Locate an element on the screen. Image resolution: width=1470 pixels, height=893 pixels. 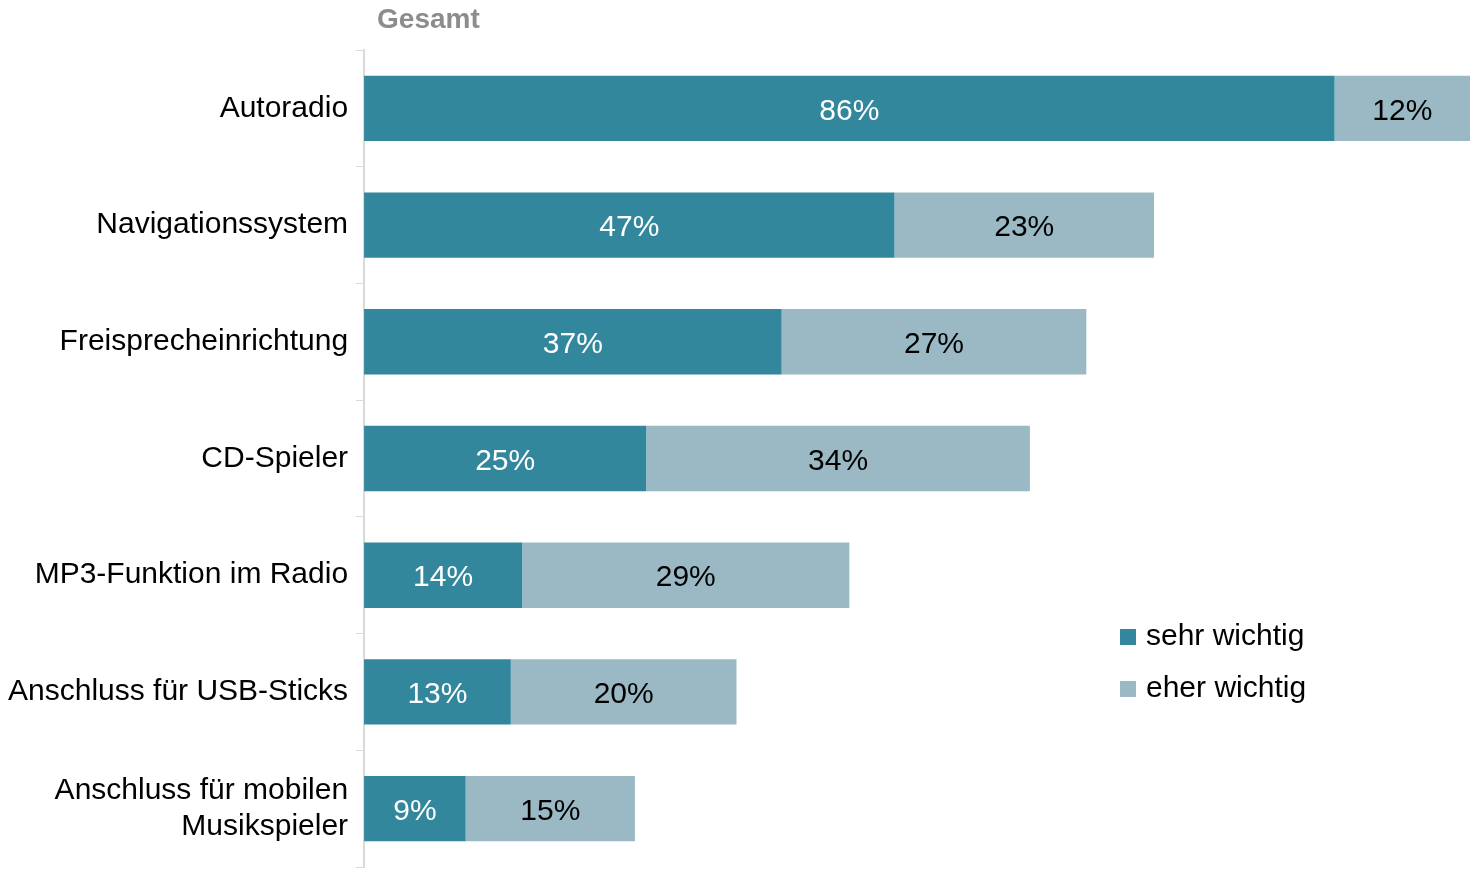
data-label: 14% is located at coordinates (443, 576).